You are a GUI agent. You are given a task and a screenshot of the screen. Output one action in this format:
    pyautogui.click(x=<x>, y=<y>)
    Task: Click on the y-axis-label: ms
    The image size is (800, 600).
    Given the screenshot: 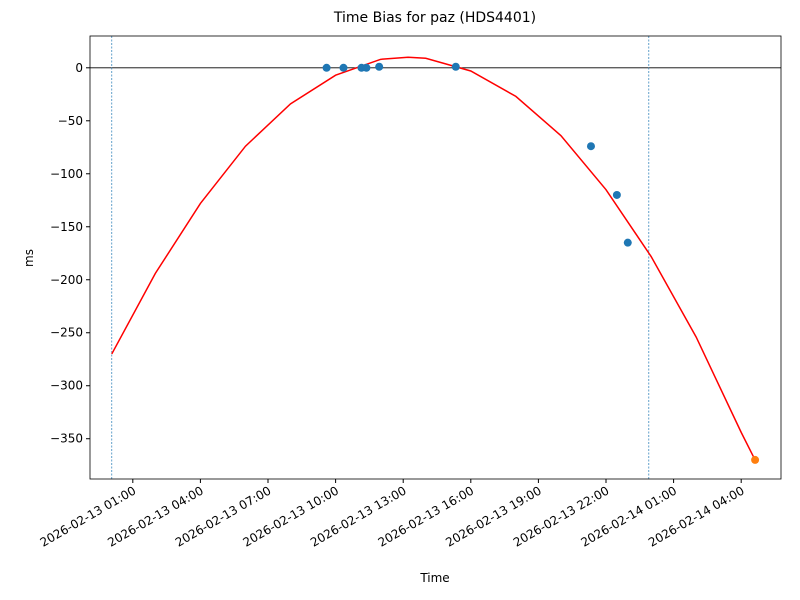 What is the action you would take?
    pyautogui.click(x=29, y=258)
    